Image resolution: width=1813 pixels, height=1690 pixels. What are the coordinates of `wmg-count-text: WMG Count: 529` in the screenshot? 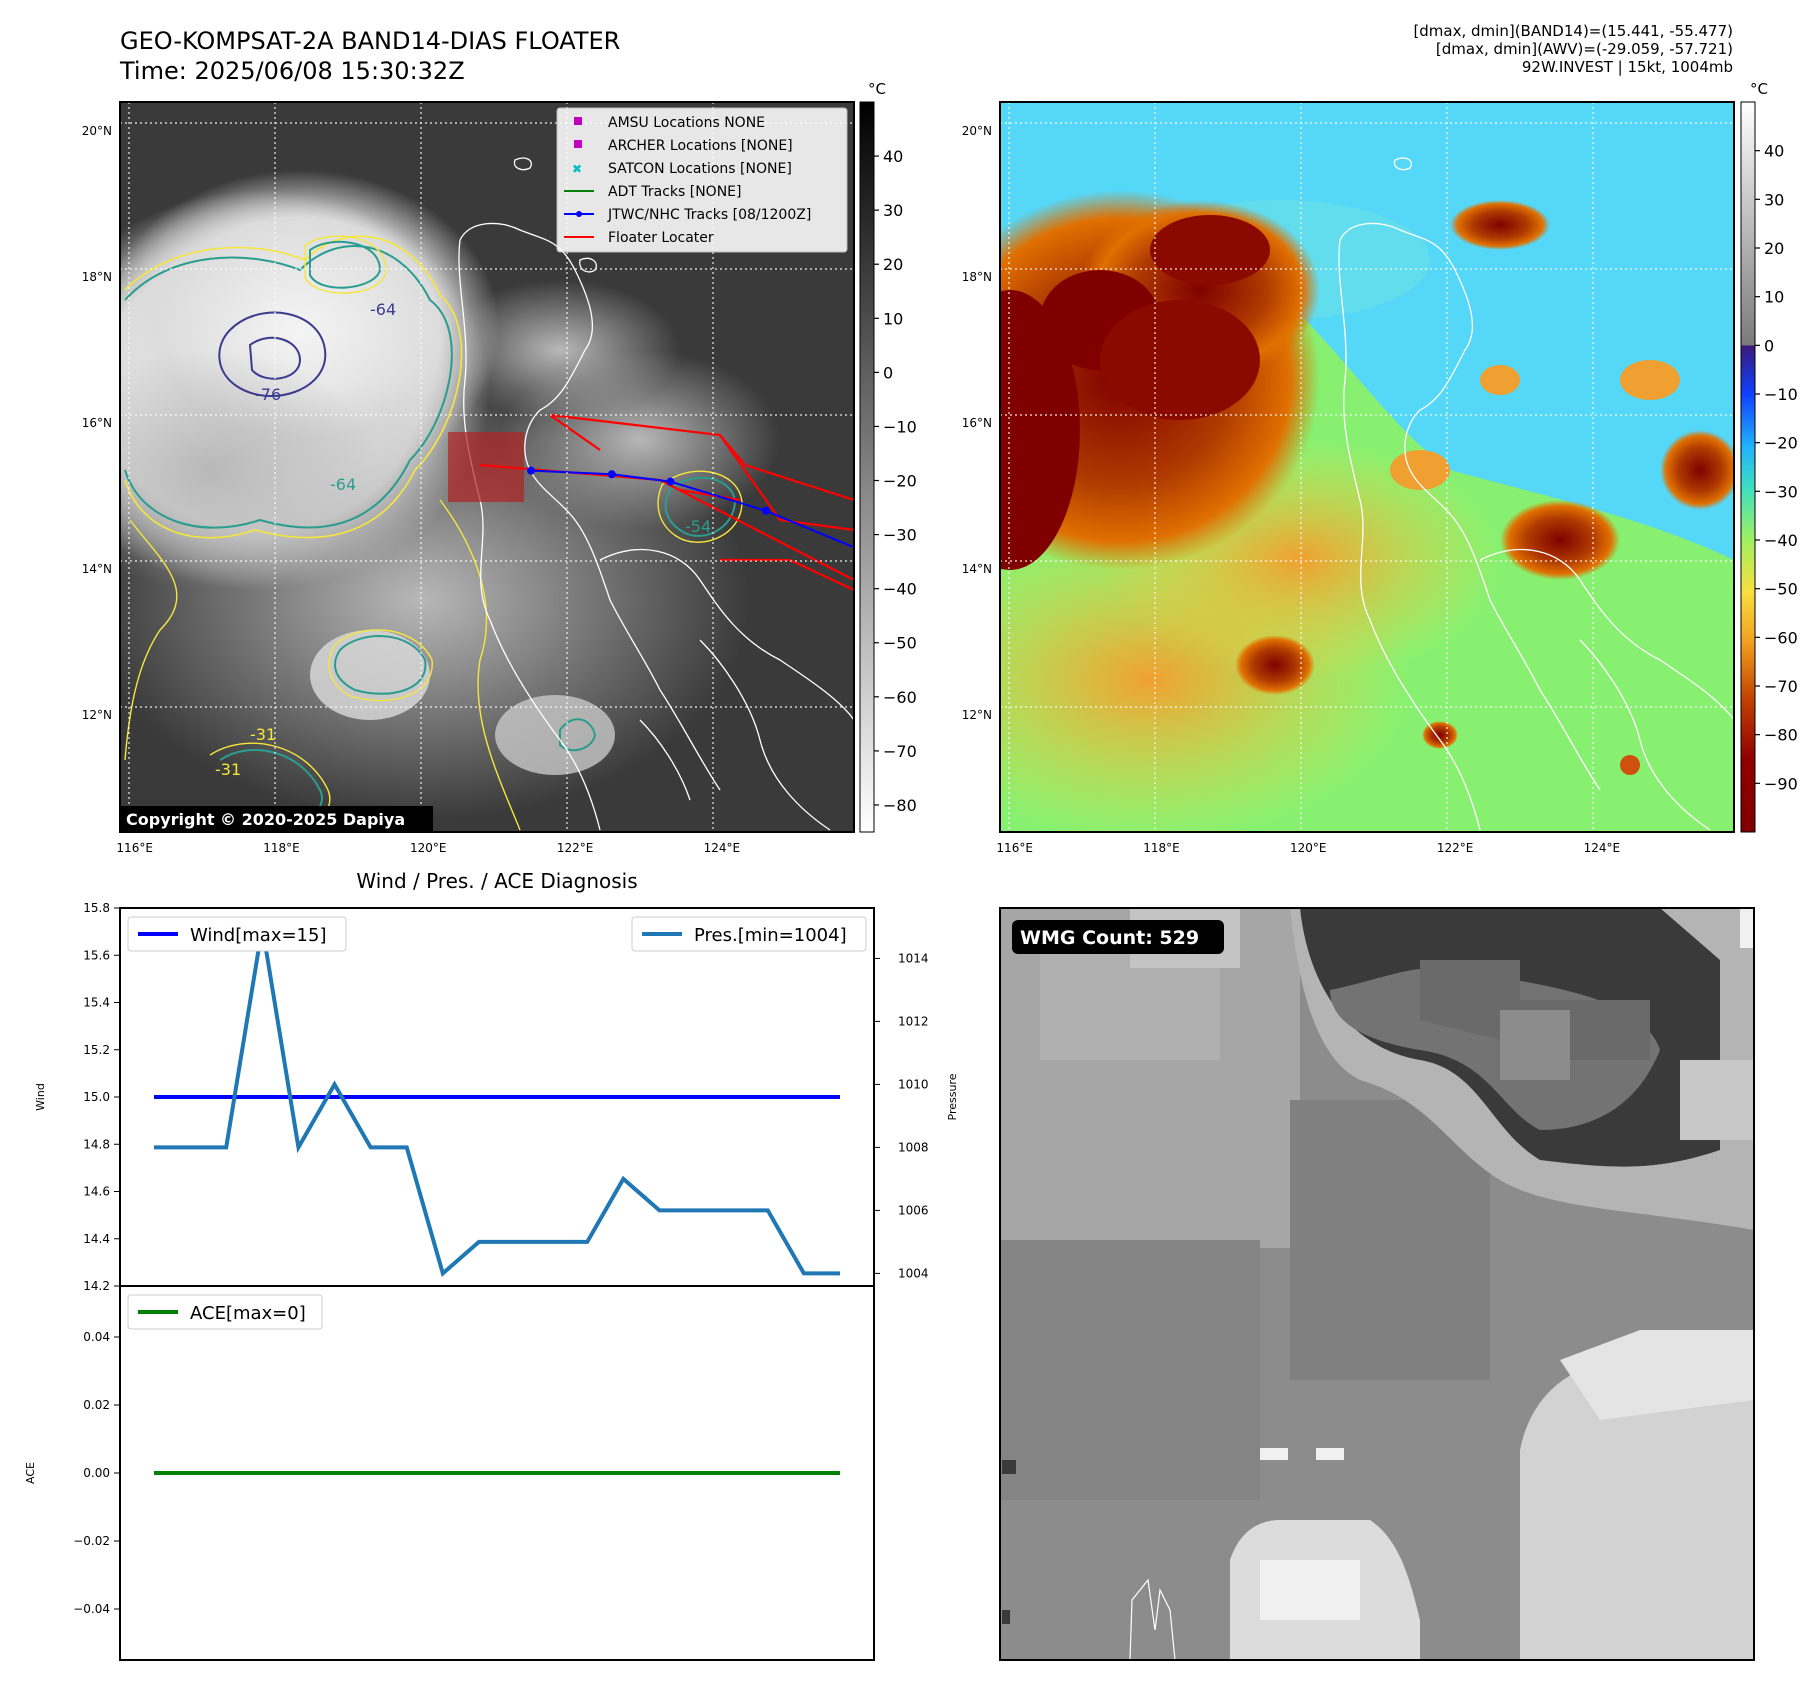 It's located at (1109, 938).